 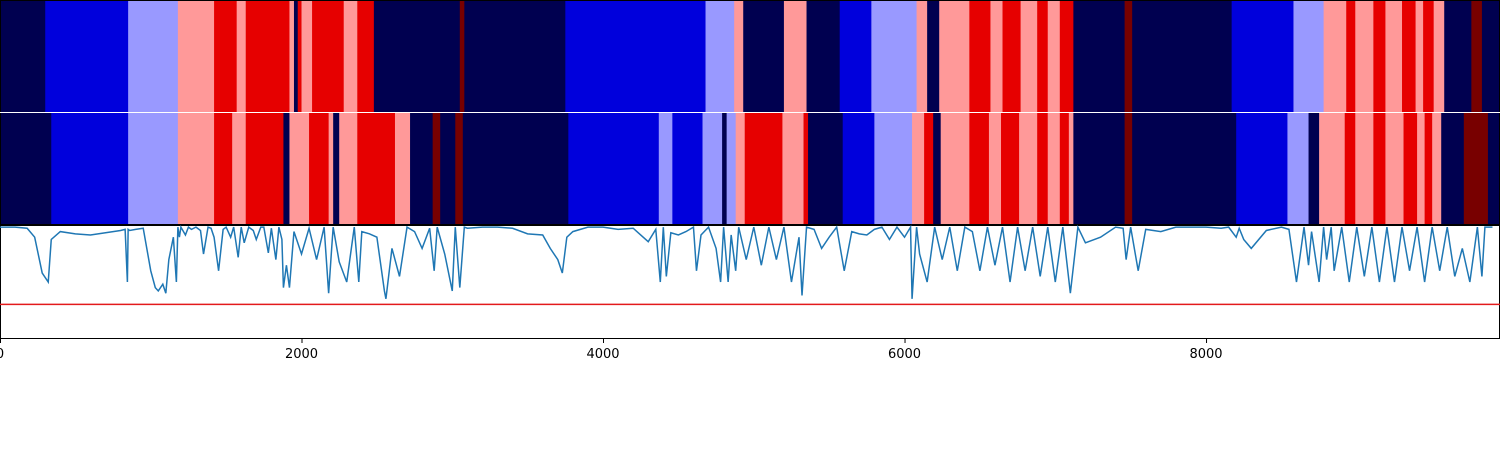 I want to click on x-tick-label: 2000, so click(x=301, y=354).